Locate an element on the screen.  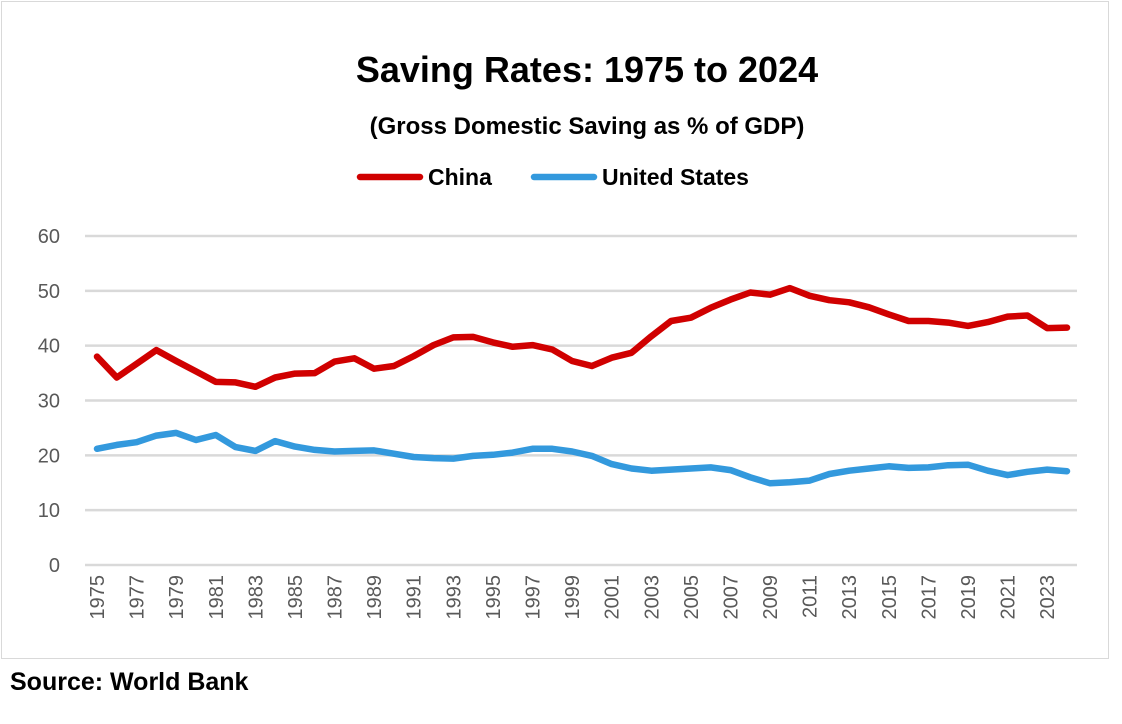
x-tick-label: 2003 is located at coordinates (652, 597).